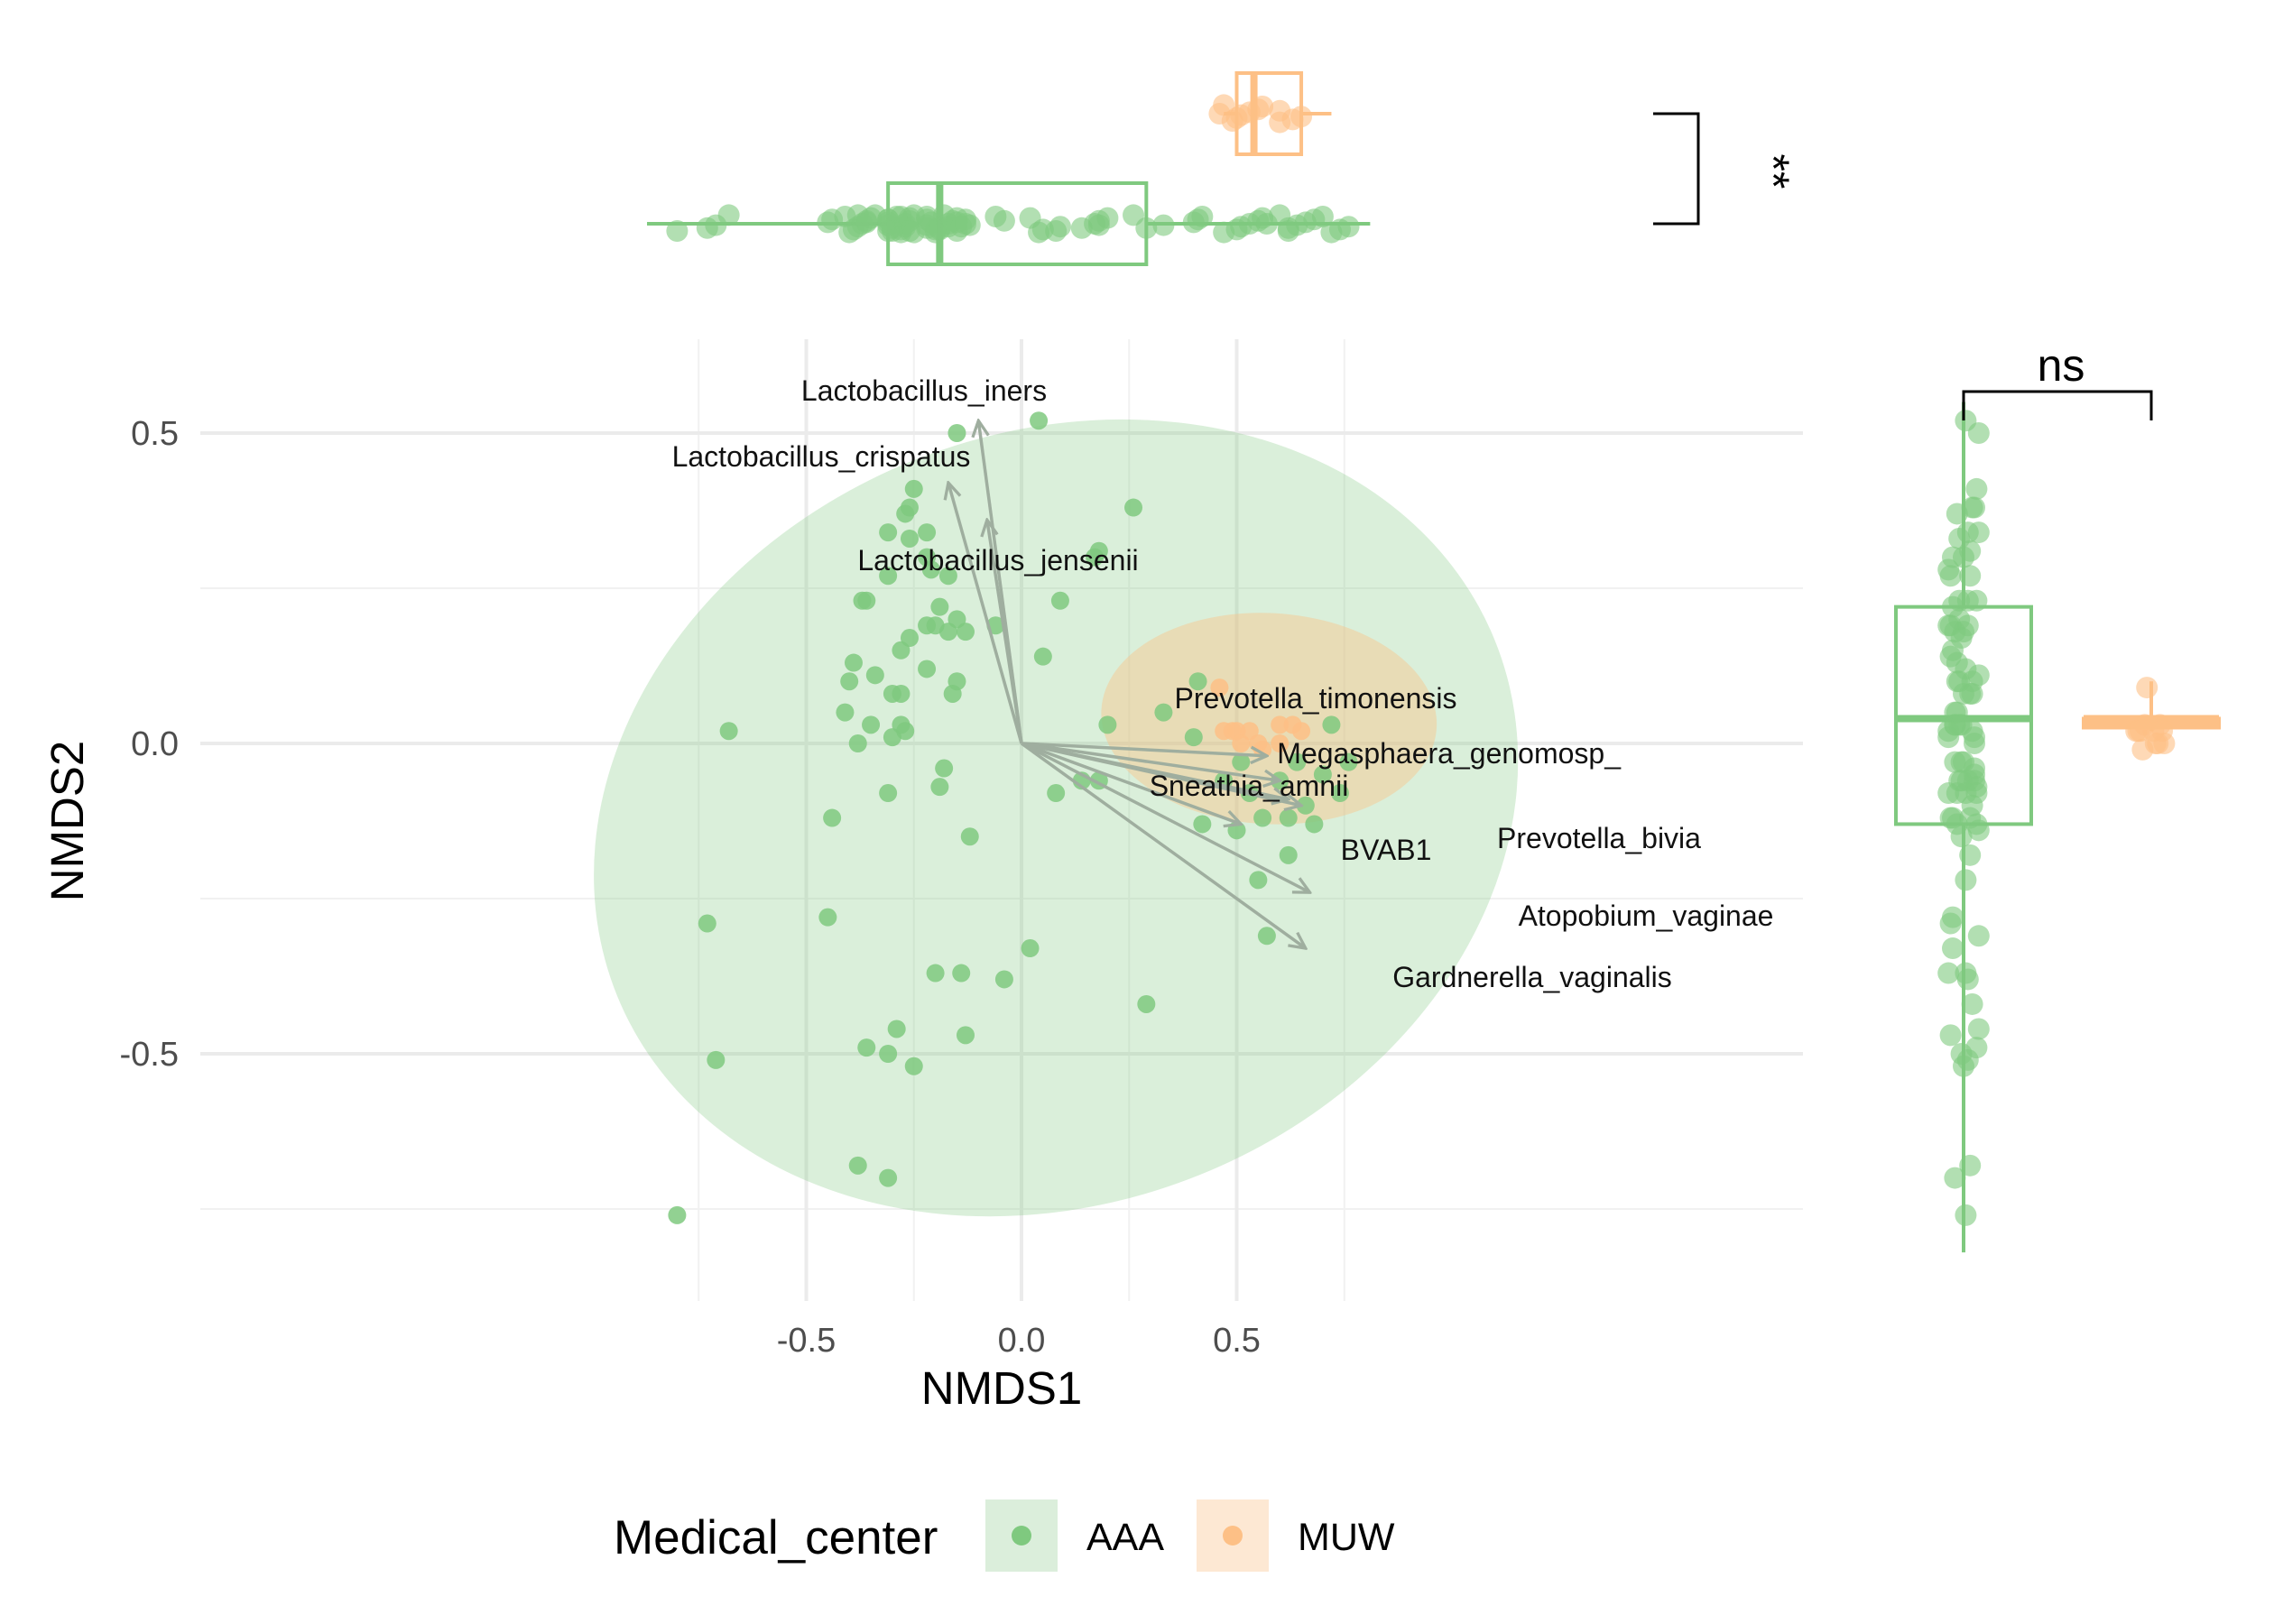 The image size is (2274, 1624). Describe the element at coordinates (1220, 687) in the screenshot. I see `point-muw` at that location.